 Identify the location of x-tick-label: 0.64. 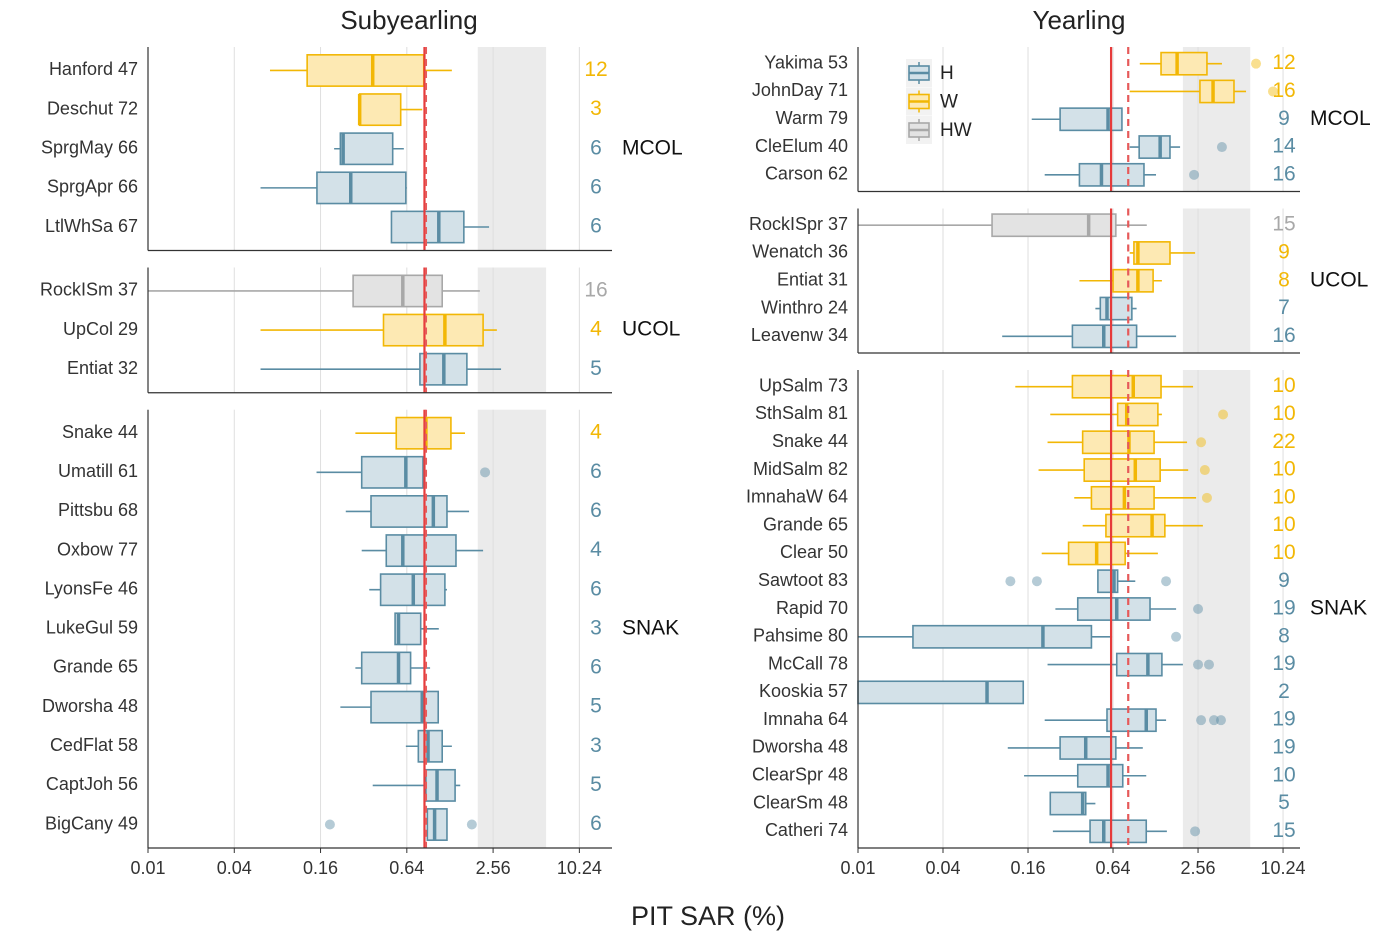
(406, 868).